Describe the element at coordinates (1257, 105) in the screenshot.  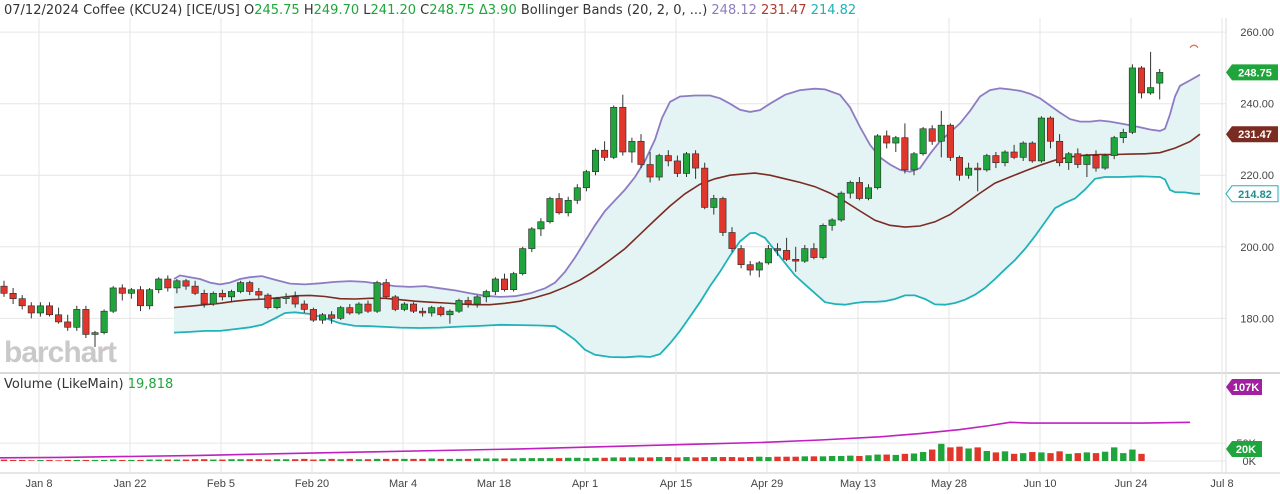
I see `price-tick-label: 240.00` at that location.